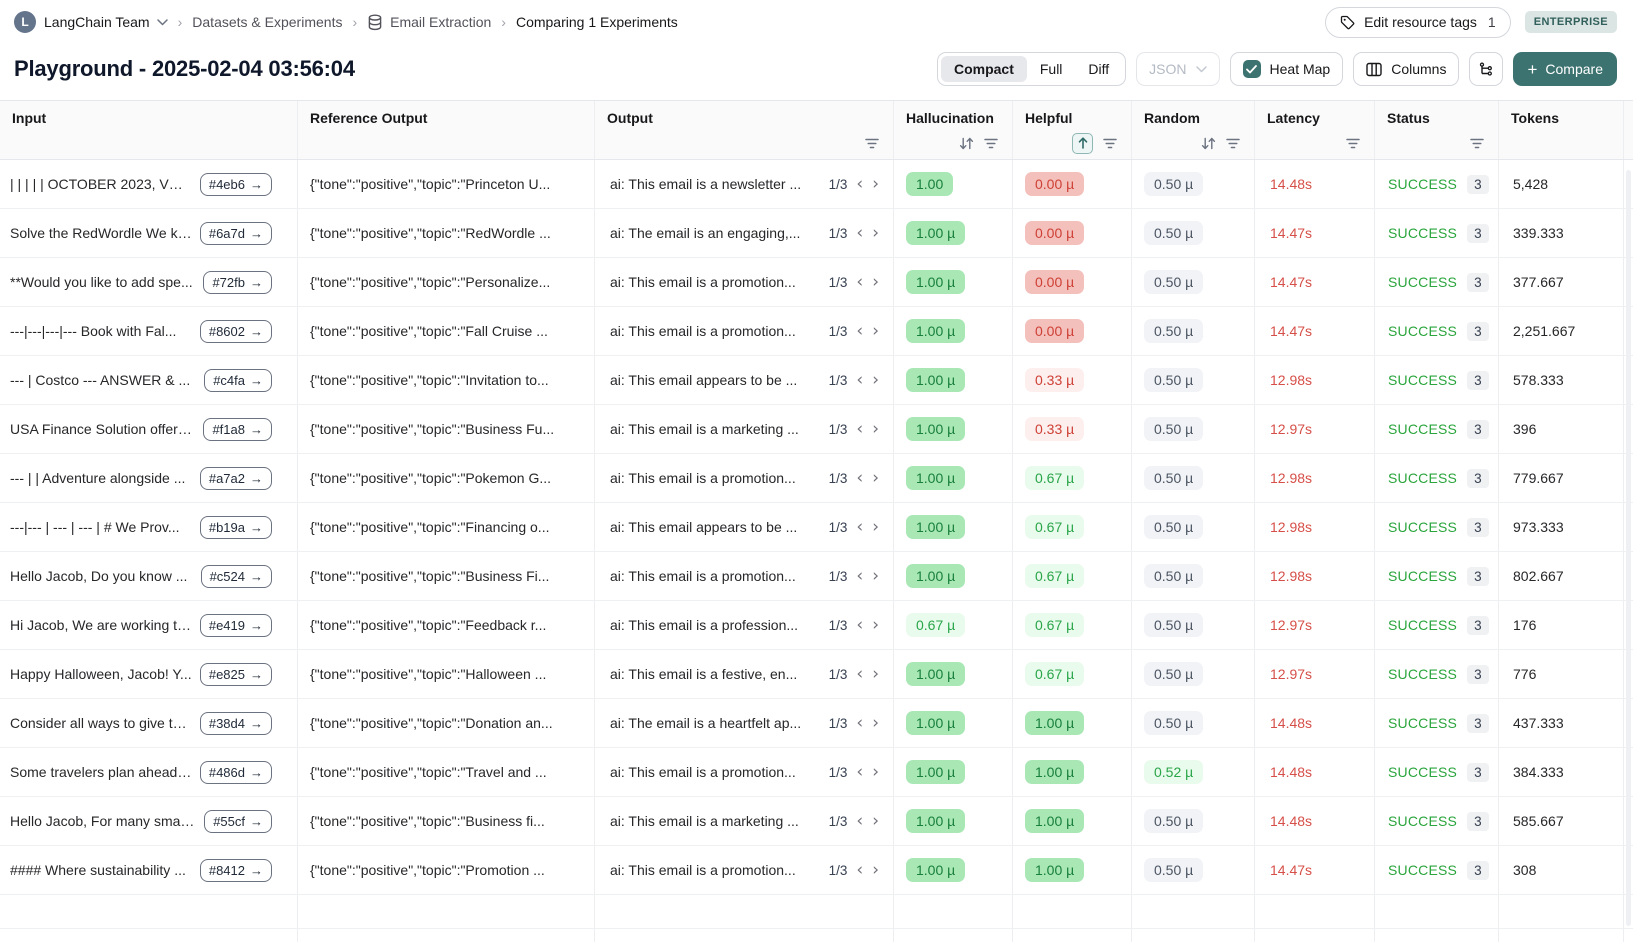 The width and height of the screenshot is (1633, 942). What do you see at coordinates (1082, 143) in the screenshot?
I see `sort-ascending-active-icon` at bounding box center [1082, 143].